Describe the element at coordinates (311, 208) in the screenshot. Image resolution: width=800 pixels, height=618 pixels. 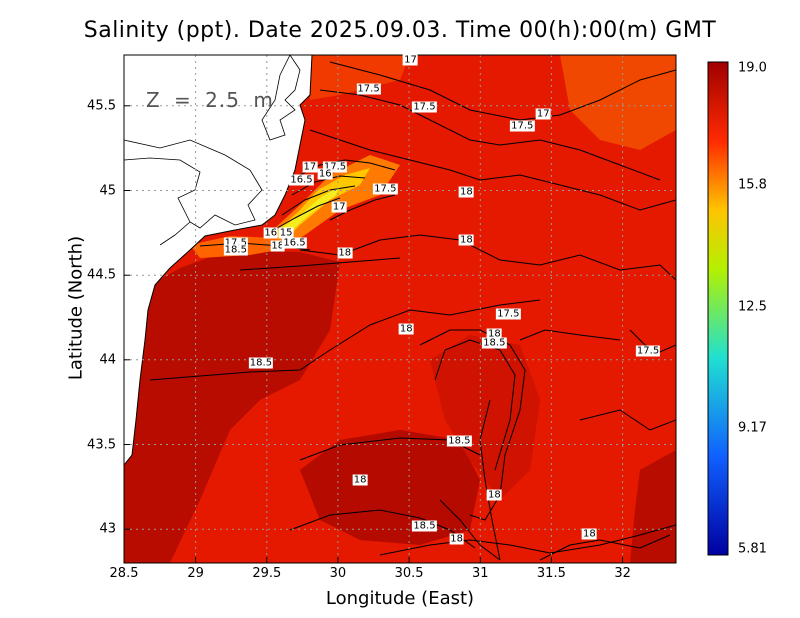
I see `plume-core` at that location.